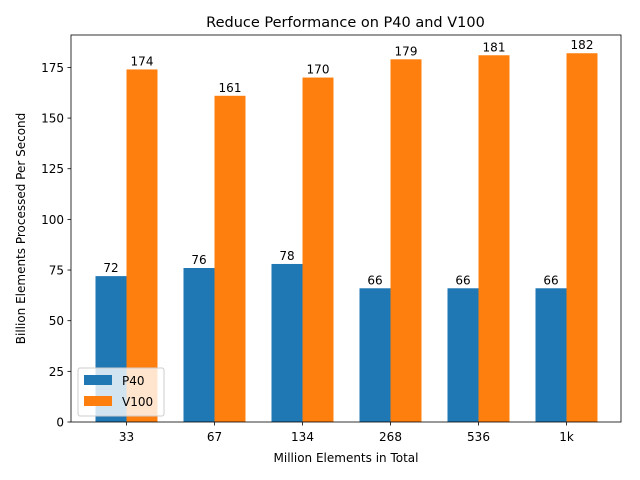 The height and width of the screenshot is (480, 640). What do you see at coordinates (52, 119) in the screenshot?
I see `y-tick-label: 150` at bounding box center [52, 119].